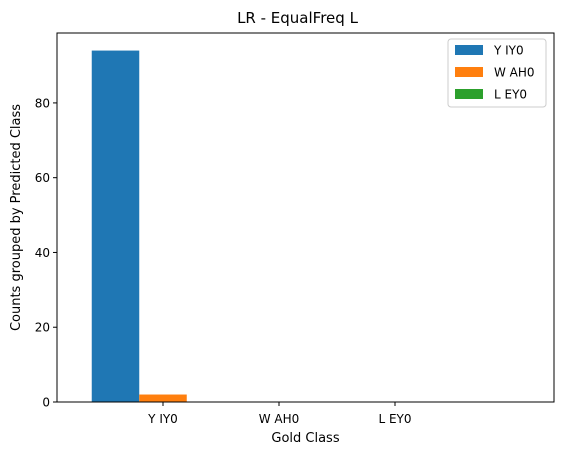  I want to click on y-axis-ticks: 0 20 40 60 80, so click(46, 253).